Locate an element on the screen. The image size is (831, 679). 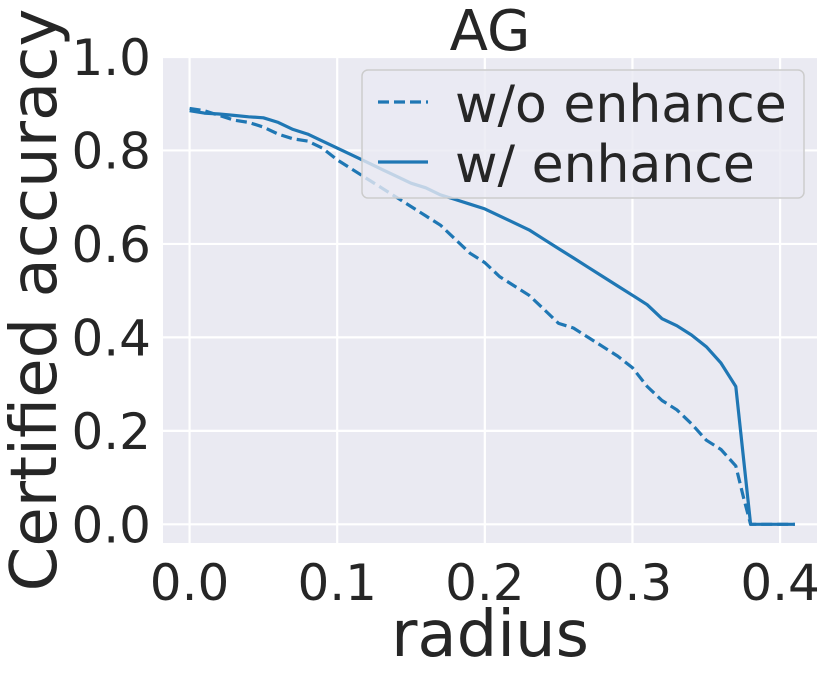
y-tick-label: 0.4 is located at coordinates (111, 338).